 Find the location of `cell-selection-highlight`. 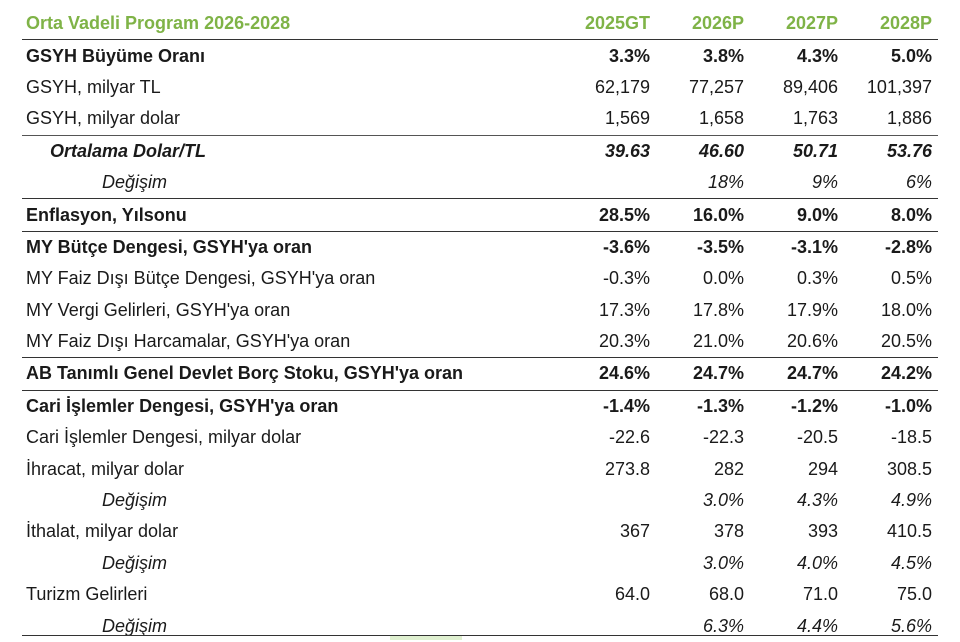

cell-selection-highlight is located at coordinates (426, 638).